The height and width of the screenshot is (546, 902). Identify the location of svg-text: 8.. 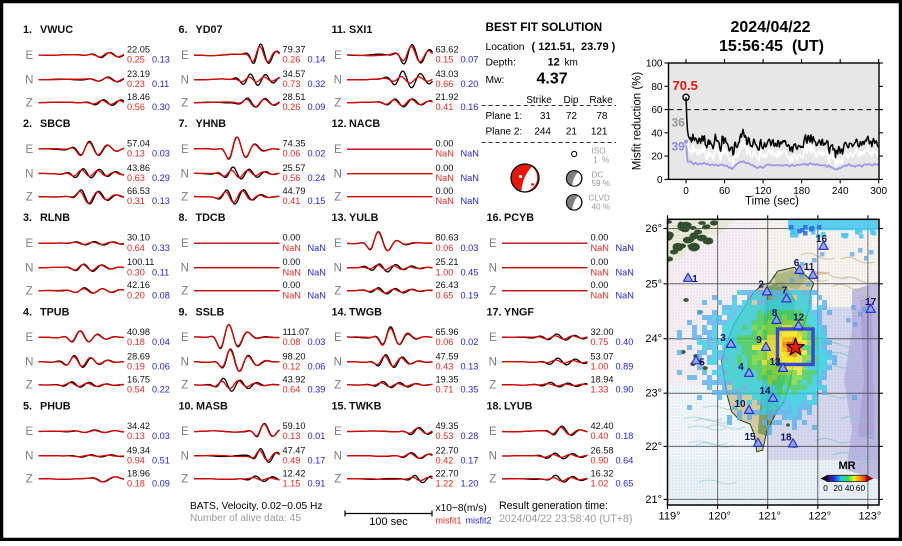
(183, 218).